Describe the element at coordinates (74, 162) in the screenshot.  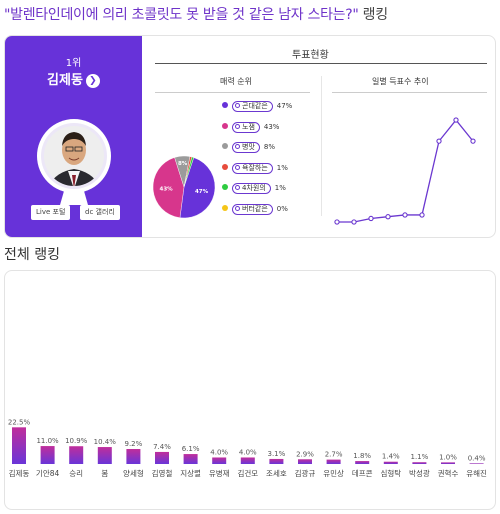
I see `winner-portrait` at that location.